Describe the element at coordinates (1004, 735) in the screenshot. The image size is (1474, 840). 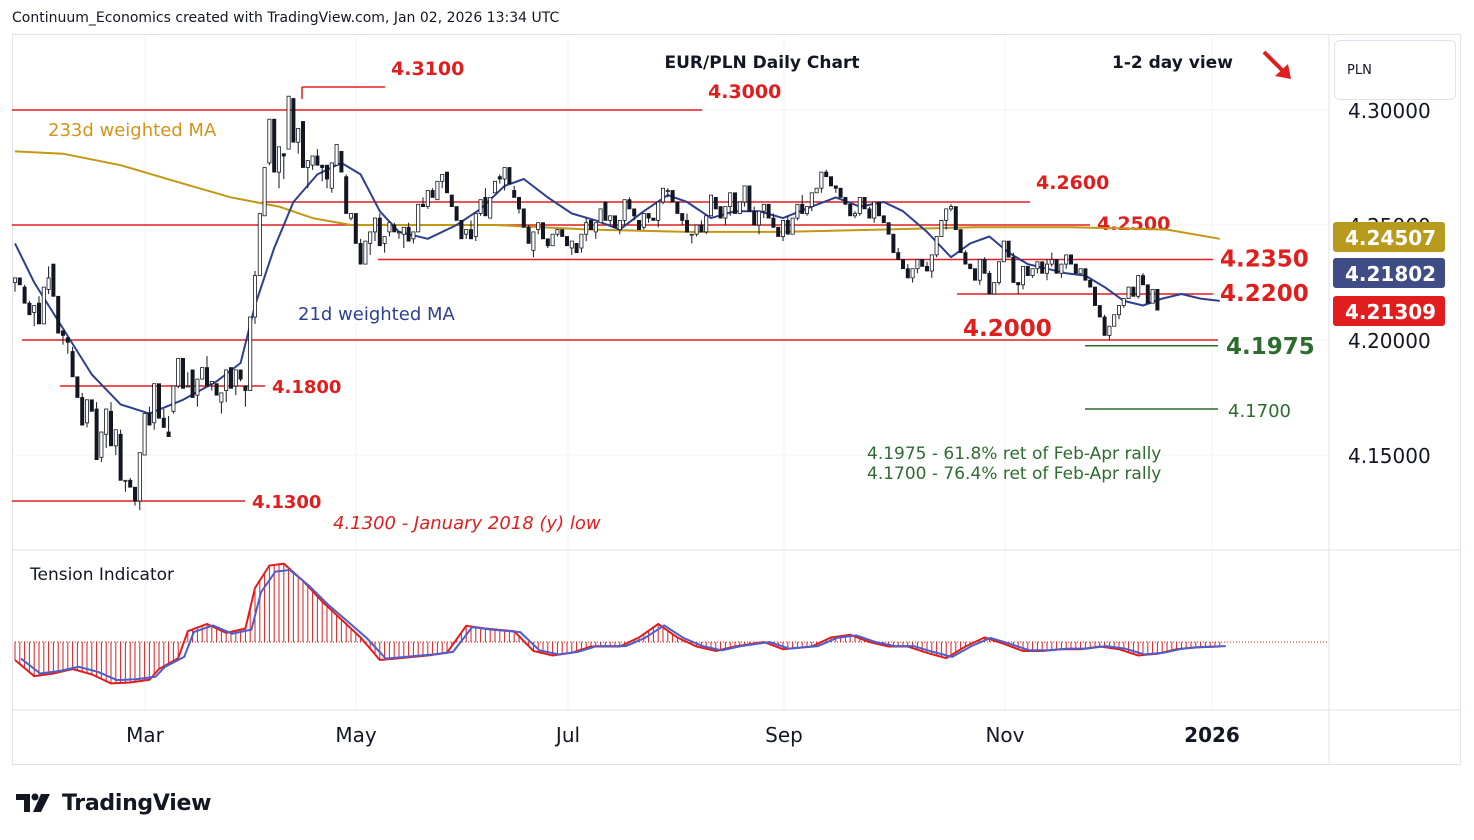
I see `time-tick-label: Nov` at that location.